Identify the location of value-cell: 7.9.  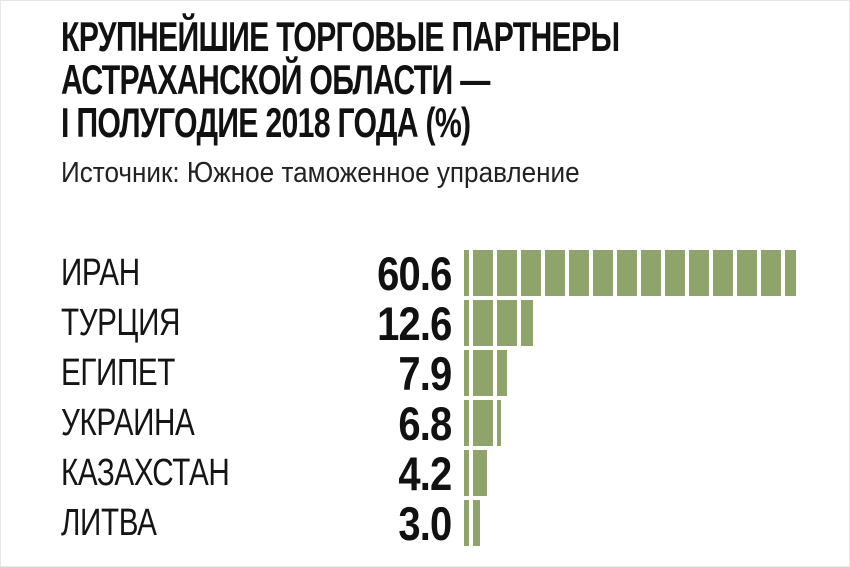
(403, 373).